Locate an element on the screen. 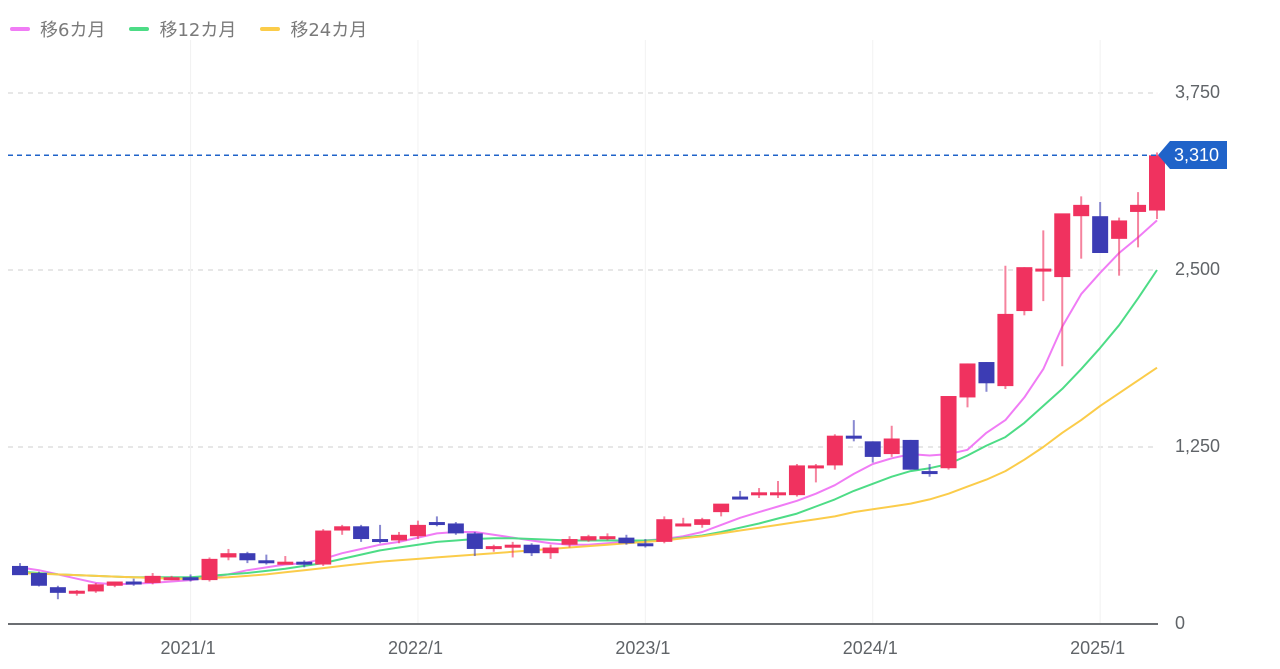 The image size is (1280, 669). current-price-label: 3,310 is located at coordinates (1199, 155).